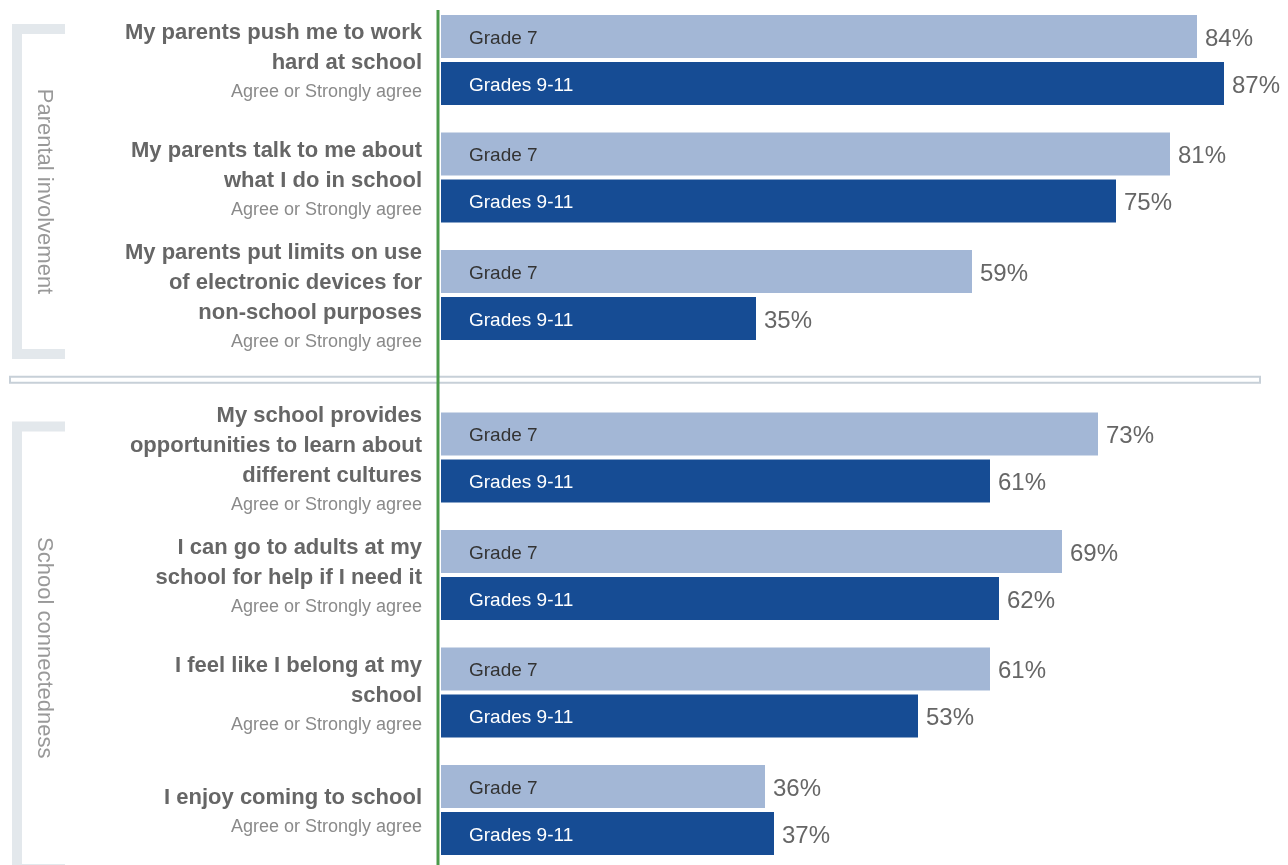 This screenshot has width=1288, height=865. What do you see at coordinates (797, 787) in the screenshot?
I see `data-label: 36%` at bounding box center [797, 787].